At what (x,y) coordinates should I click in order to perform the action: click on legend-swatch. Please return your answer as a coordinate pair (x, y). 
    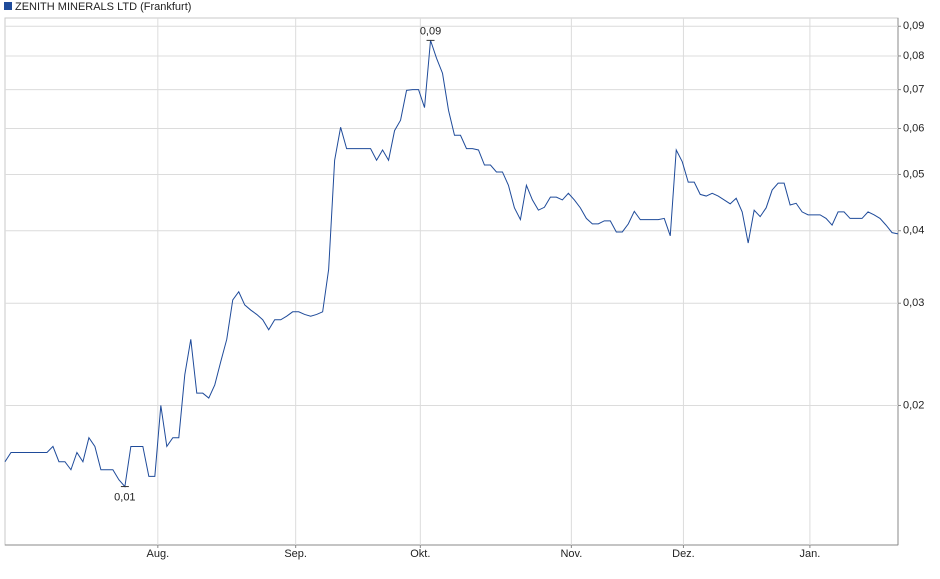
    Looking at the image, I should click on (8, 6).